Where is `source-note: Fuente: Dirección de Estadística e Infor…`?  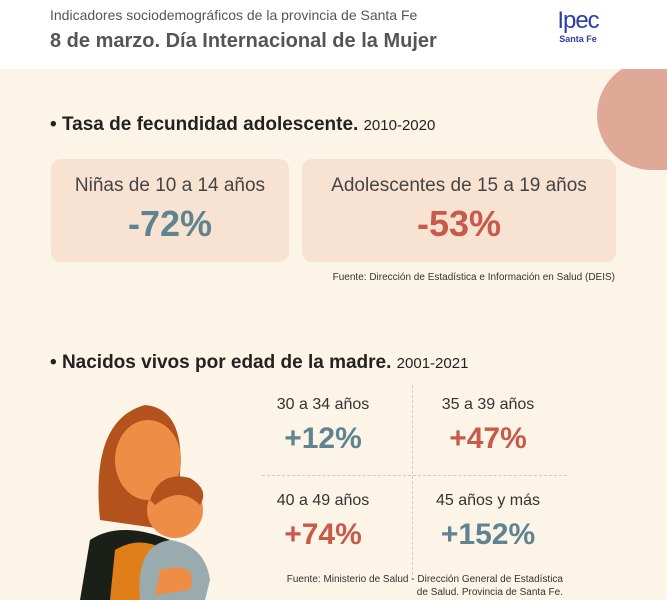 source-note: Fuente: Dirección de Estadística e Infor… is located at coordinates (473, 277).